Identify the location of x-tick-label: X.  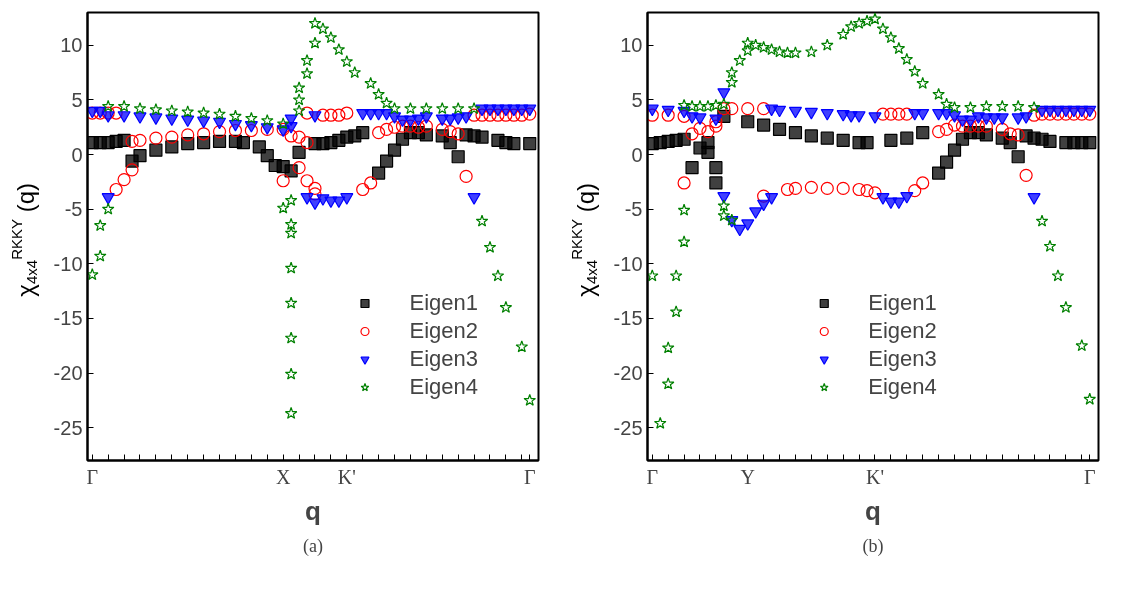
(283, 476).